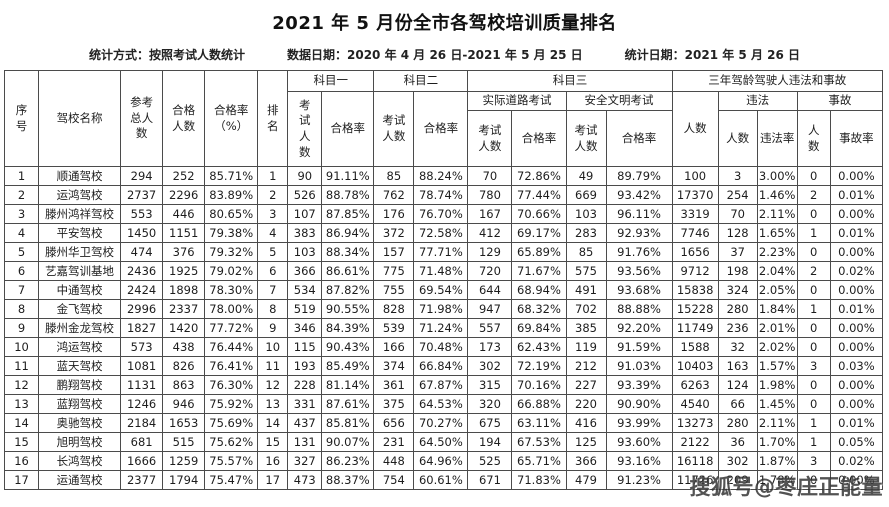 The image size is (889, 507). I want to click on table-cell: 4540, so click(695, 404).